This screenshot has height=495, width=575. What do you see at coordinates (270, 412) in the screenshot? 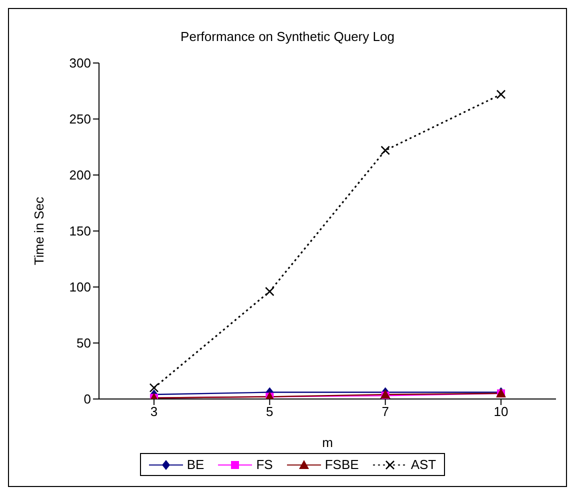
I see `x-tick-label: 5` at bounding box center [270, 412].